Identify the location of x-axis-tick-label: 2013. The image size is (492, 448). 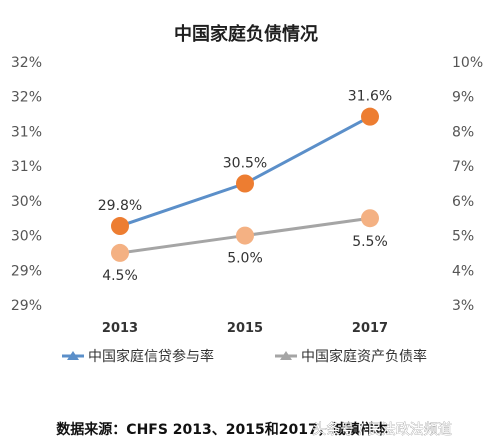
(120, 328).